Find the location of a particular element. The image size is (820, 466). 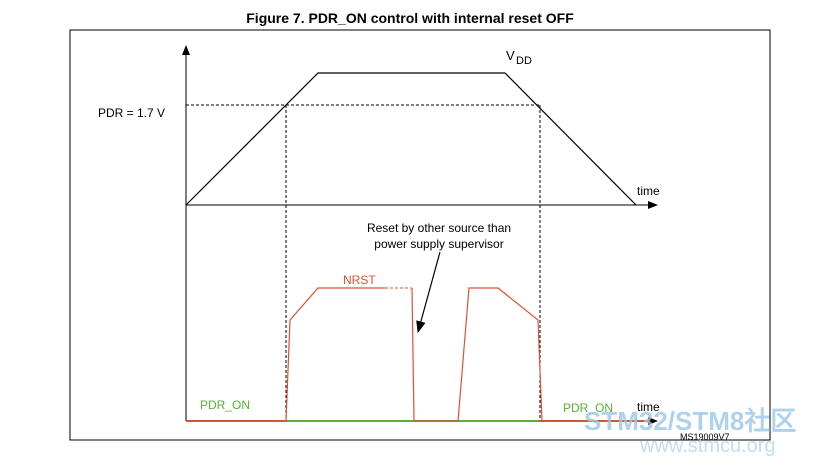

watermark-url: www.stmcu.org is located at coordinates (707, 446).